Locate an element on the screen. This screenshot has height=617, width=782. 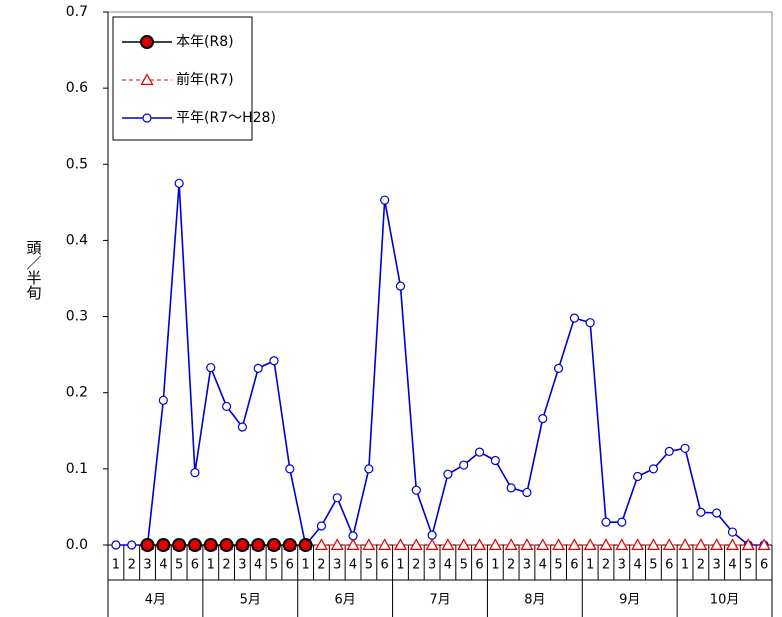
month-label: 4月 is located at coordinates (155, 600).